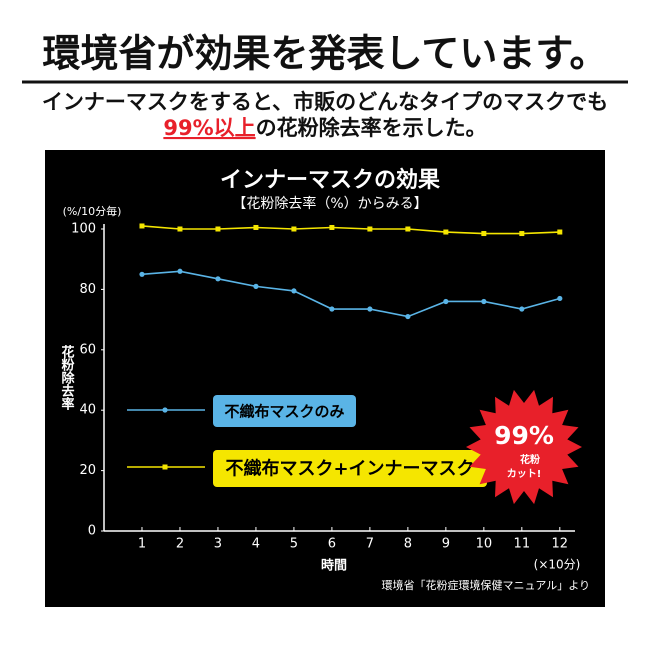 The width and height of the screenshot is (650, 650). I want to click on chart-subtitle: 【花粉除去率（%）からみる】, so click(329, 203).